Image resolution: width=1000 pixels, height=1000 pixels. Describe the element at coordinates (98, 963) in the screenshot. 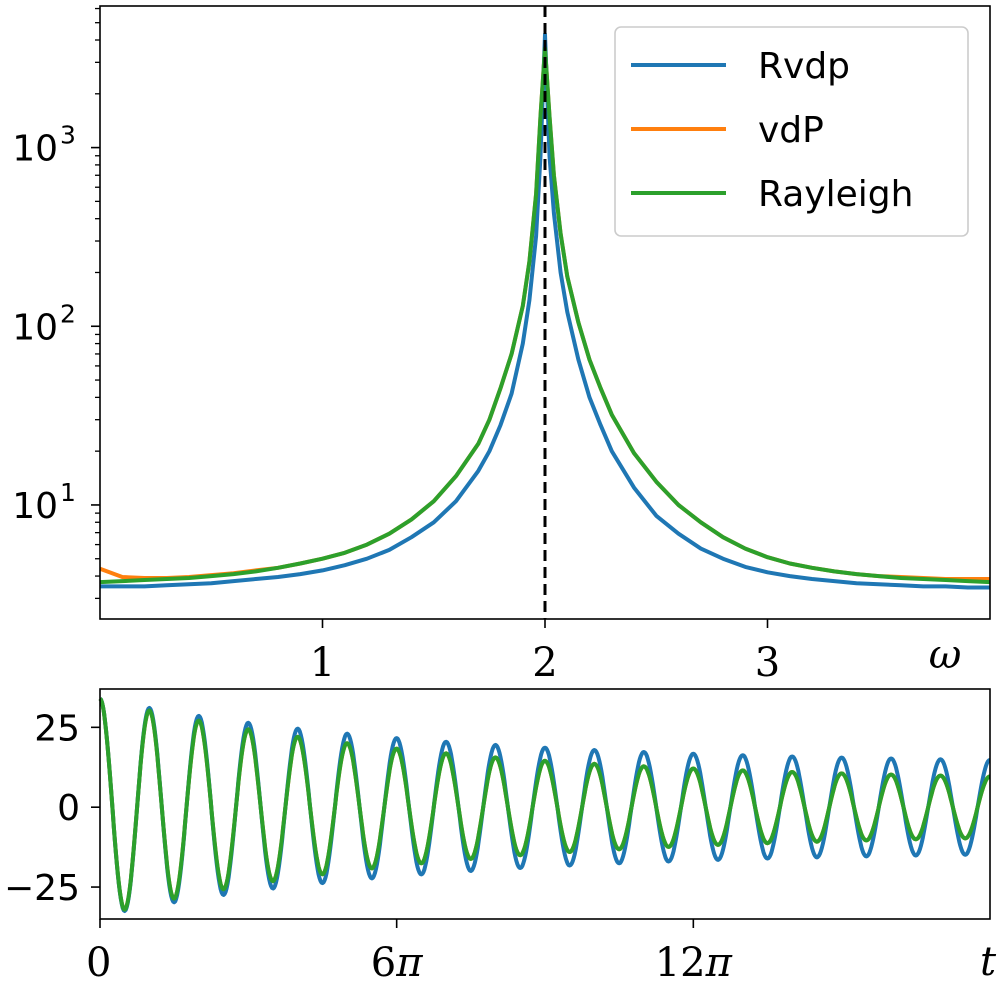

I see `x-tick-label: 0` at that location.